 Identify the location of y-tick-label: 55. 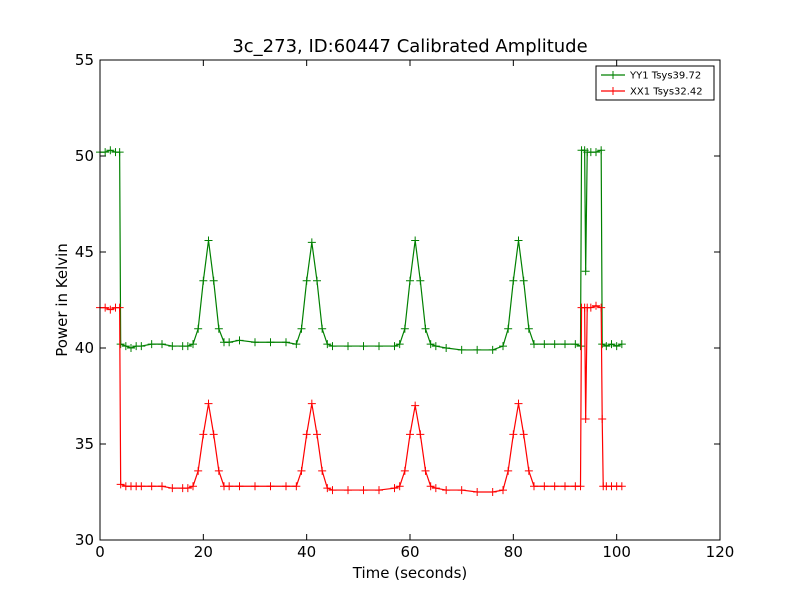
(84, 60).